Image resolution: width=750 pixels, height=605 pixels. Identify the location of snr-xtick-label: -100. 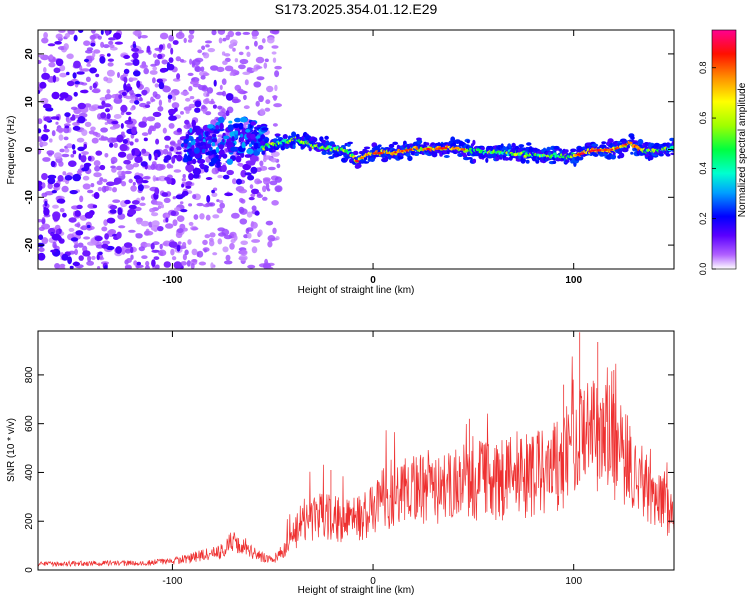
(172, 581).